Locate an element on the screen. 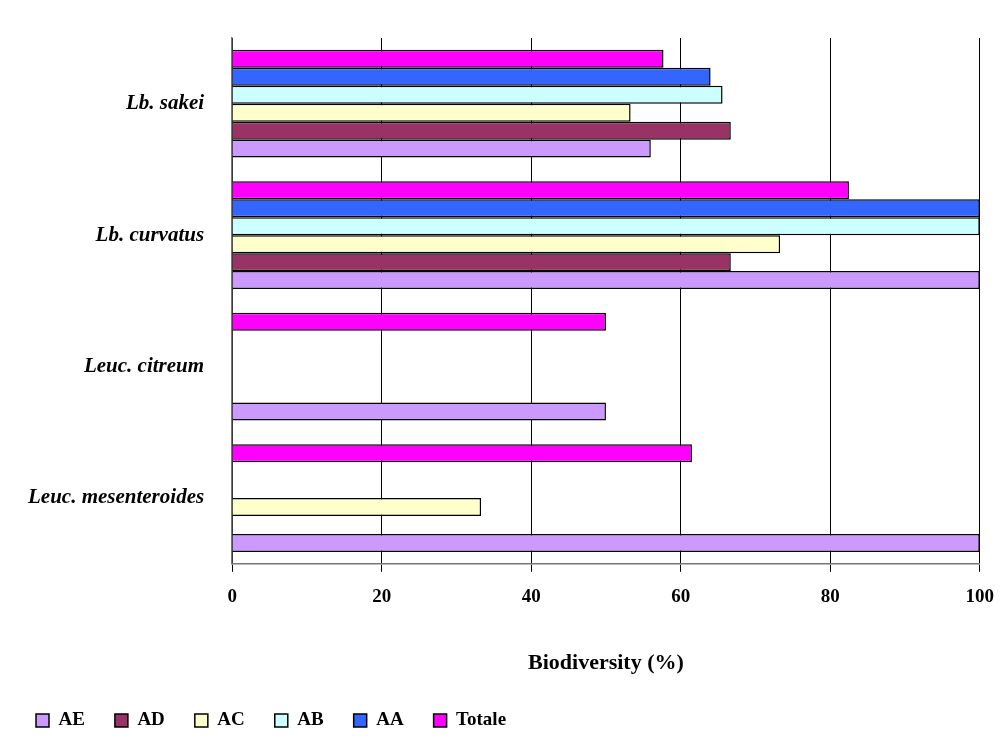 The image size is (1008, 740). x-tick-label: 0 is located at coordinates (232, 596).